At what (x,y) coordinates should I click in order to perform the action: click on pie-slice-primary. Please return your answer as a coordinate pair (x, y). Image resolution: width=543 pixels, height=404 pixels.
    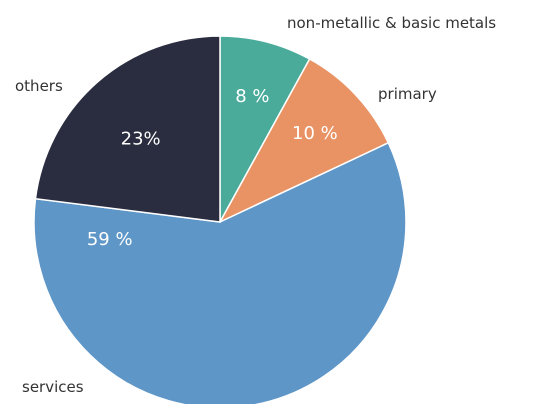
    Looking at the image, I should click on (304, 140).